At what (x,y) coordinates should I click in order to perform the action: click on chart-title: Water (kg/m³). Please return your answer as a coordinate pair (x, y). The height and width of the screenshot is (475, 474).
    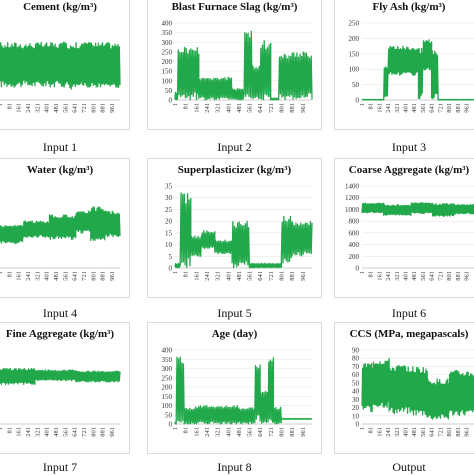
    Looking at the image, I should click on (60, 170).